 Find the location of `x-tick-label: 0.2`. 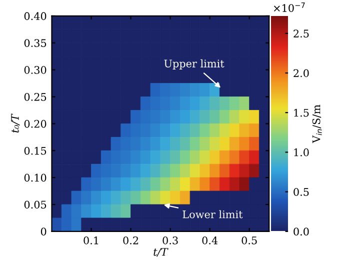

x-tick-label: 0.2 is located at coordinates (130, 240).